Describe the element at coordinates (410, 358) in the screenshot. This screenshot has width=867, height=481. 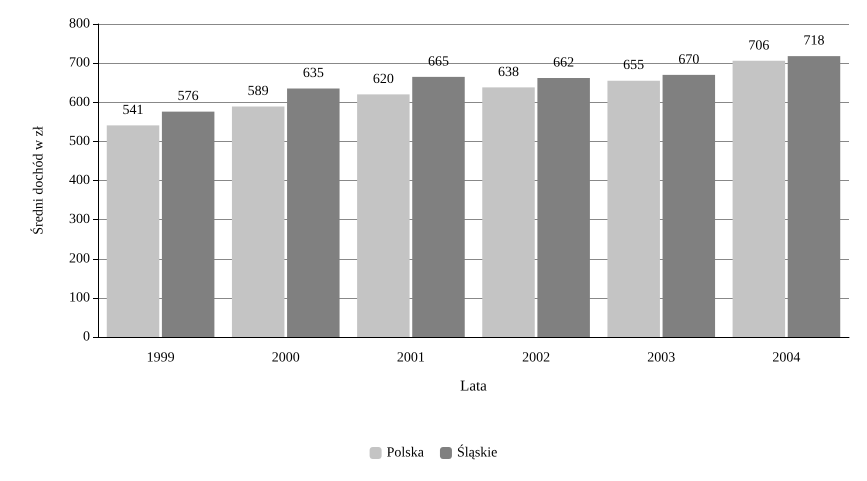
I see `x-tick-label: 2001` at that location.